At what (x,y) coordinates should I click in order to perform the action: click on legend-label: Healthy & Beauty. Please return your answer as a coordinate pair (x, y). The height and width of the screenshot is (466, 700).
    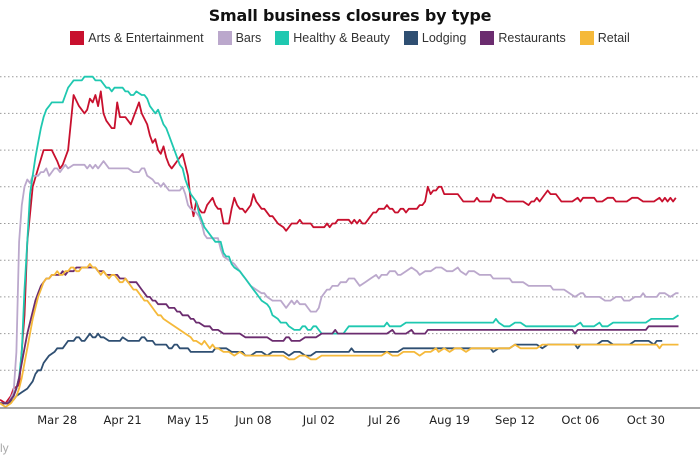
    Looking at the image, I should click on (341, 38).